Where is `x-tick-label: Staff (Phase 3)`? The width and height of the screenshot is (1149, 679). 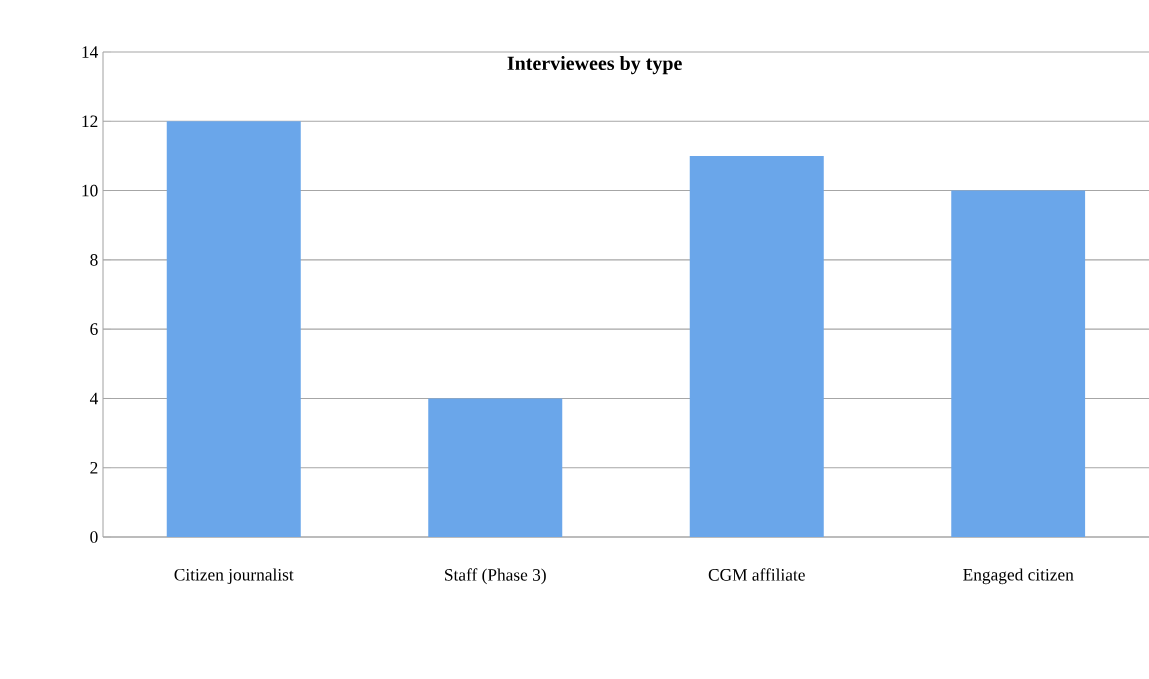 x-tick-label: Staff (Phase 3) is located at coordinates (495, 576).